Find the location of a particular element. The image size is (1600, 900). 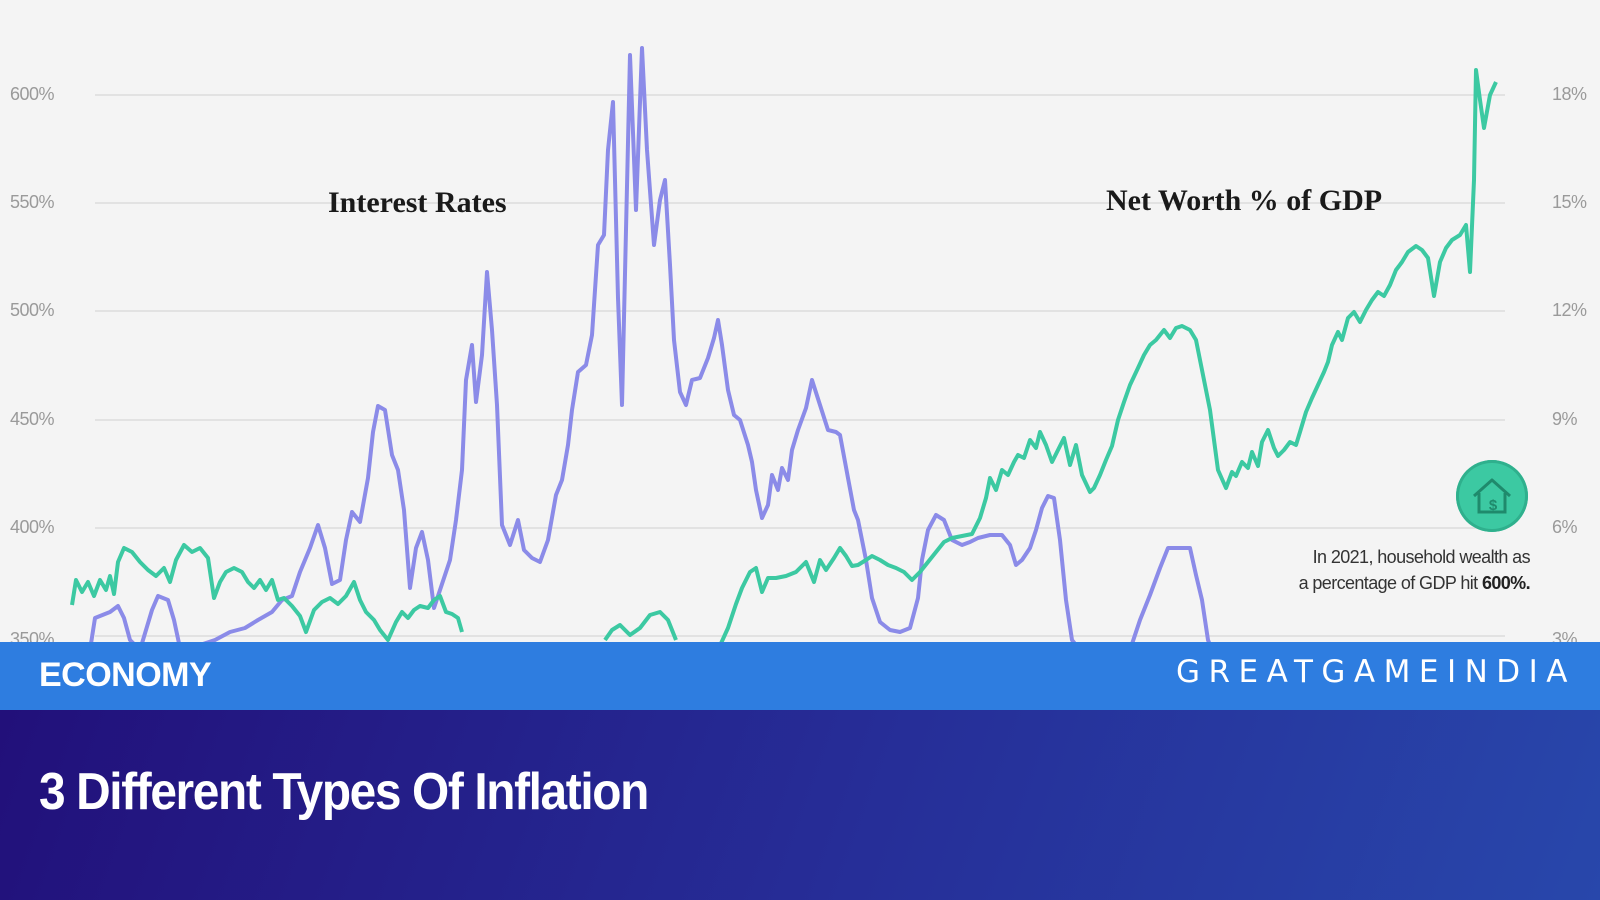

left-axis-tick: 350% is located at coordinates (32, 635).